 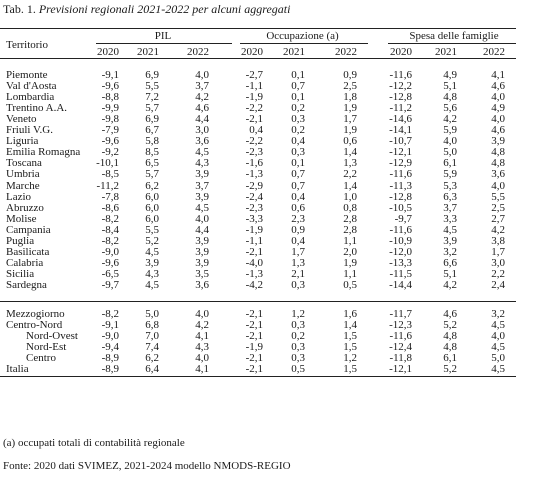 I want to click on table-cell: -11,2, so click(x=400, y=108).